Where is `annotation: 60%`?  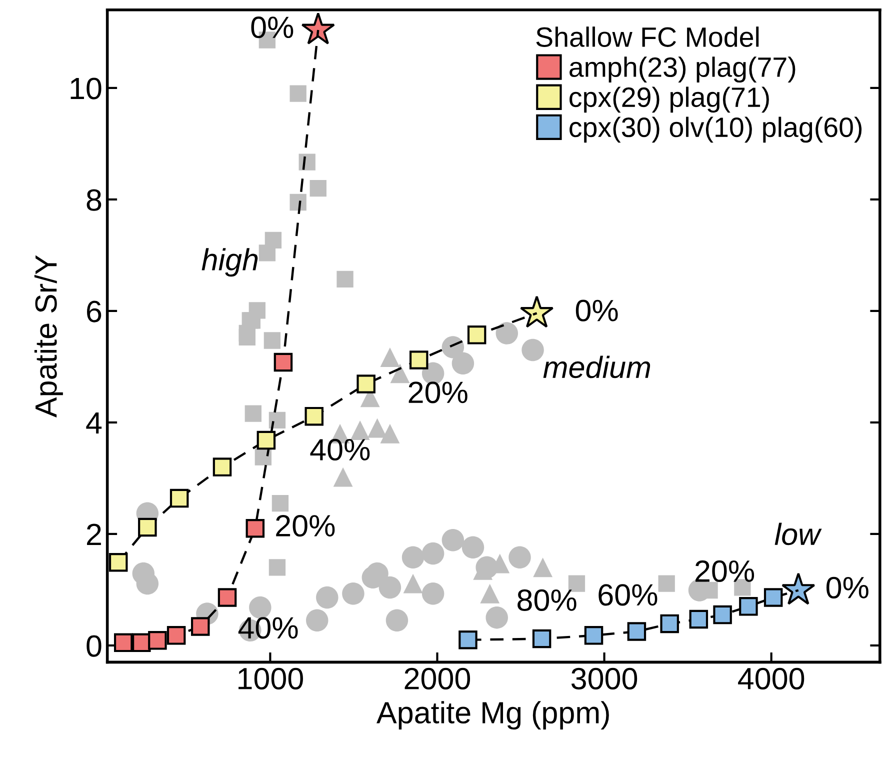 annotation: 60% is located at coordinates (628, 595).